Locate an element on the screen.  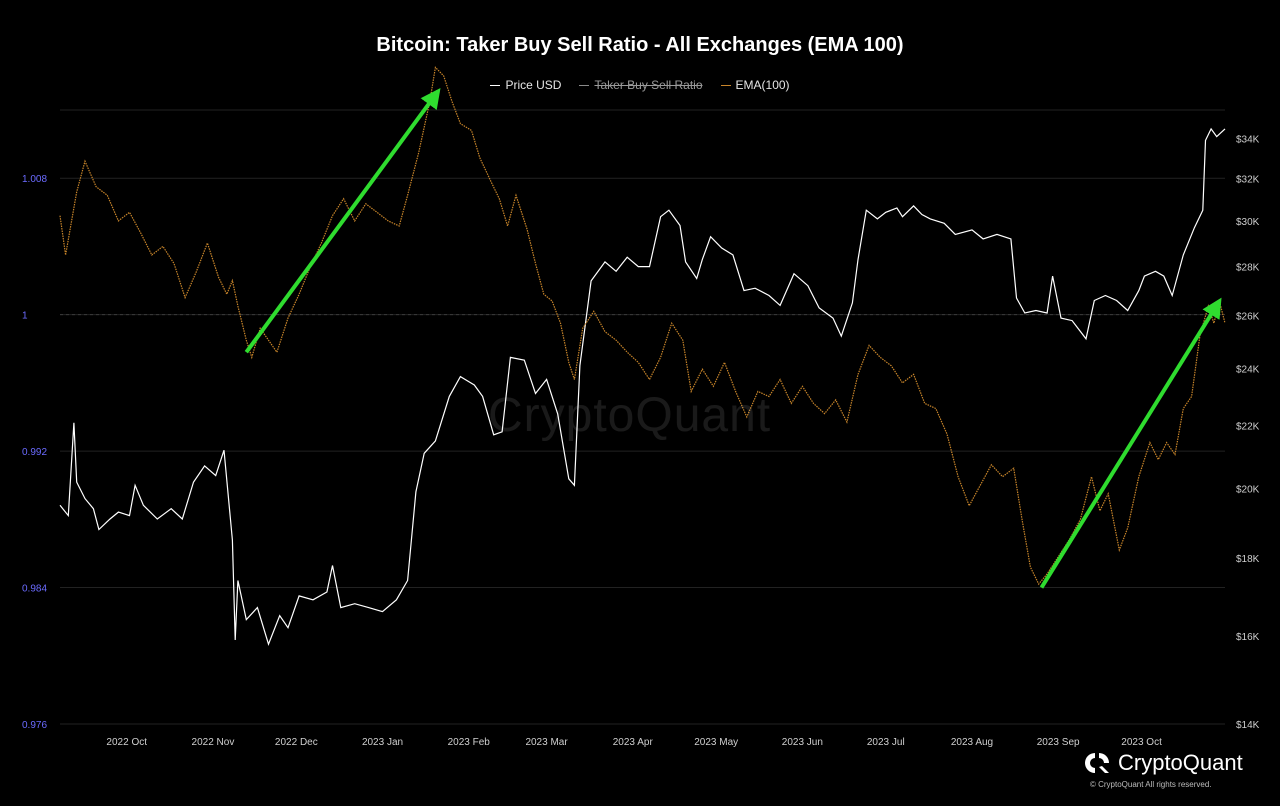
chart-legend: Price USD Taker Buy Sell Ratio EMA(100) is located at coordinates (640, 85).